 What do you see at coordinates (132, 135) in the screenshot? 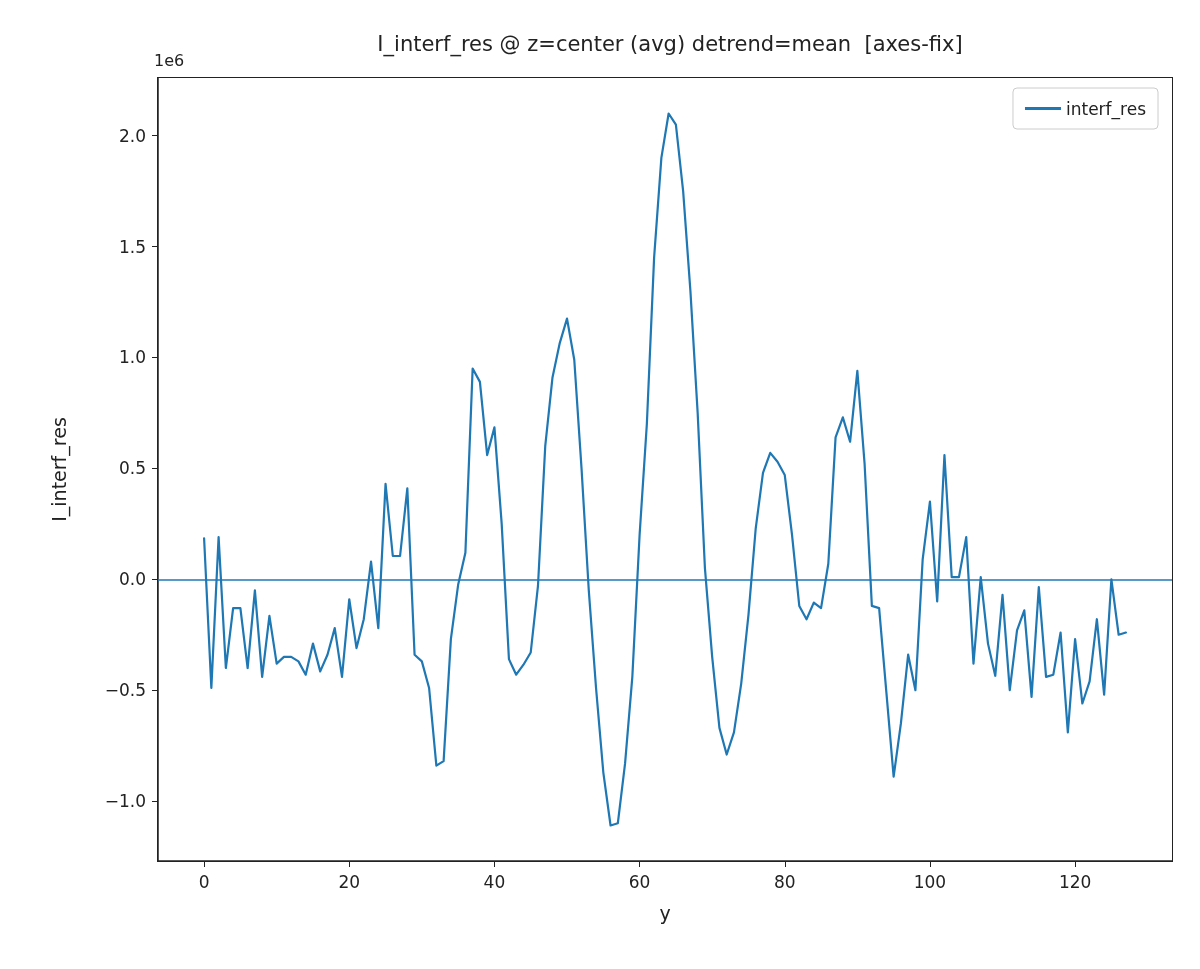
I see `y-tick-label: 2.0` at bounding box center [132, 135].